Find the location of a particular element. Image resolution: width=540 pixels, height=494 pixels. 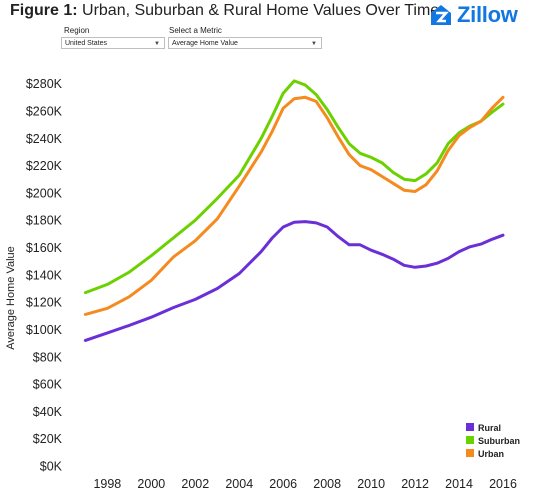

y-tick-label: $280K is located at coordinates (44, 84).